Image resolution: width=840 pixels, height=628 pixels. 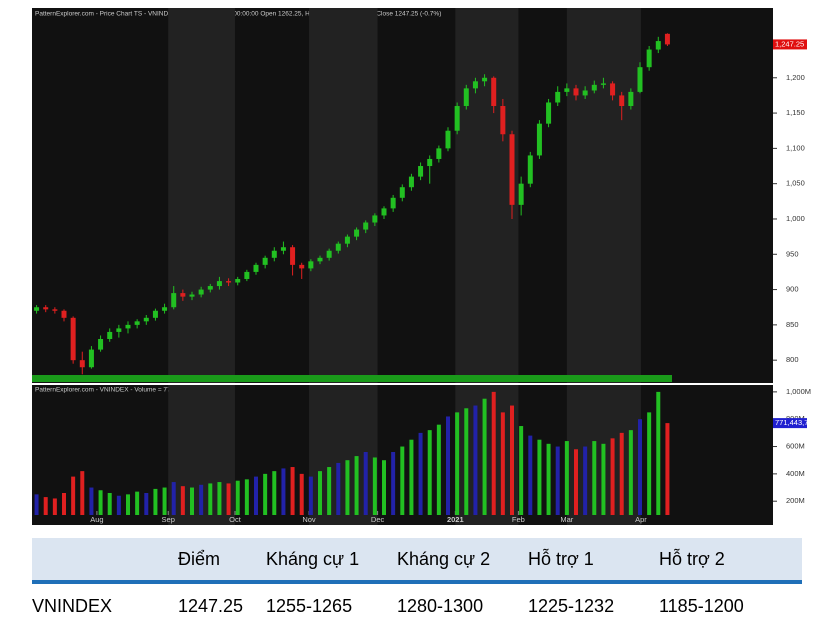 What do you see at coordinates (791, 422) in the screenshot?
I see `last-volume-label: 771,443,7` at bounding box center [791, 422].